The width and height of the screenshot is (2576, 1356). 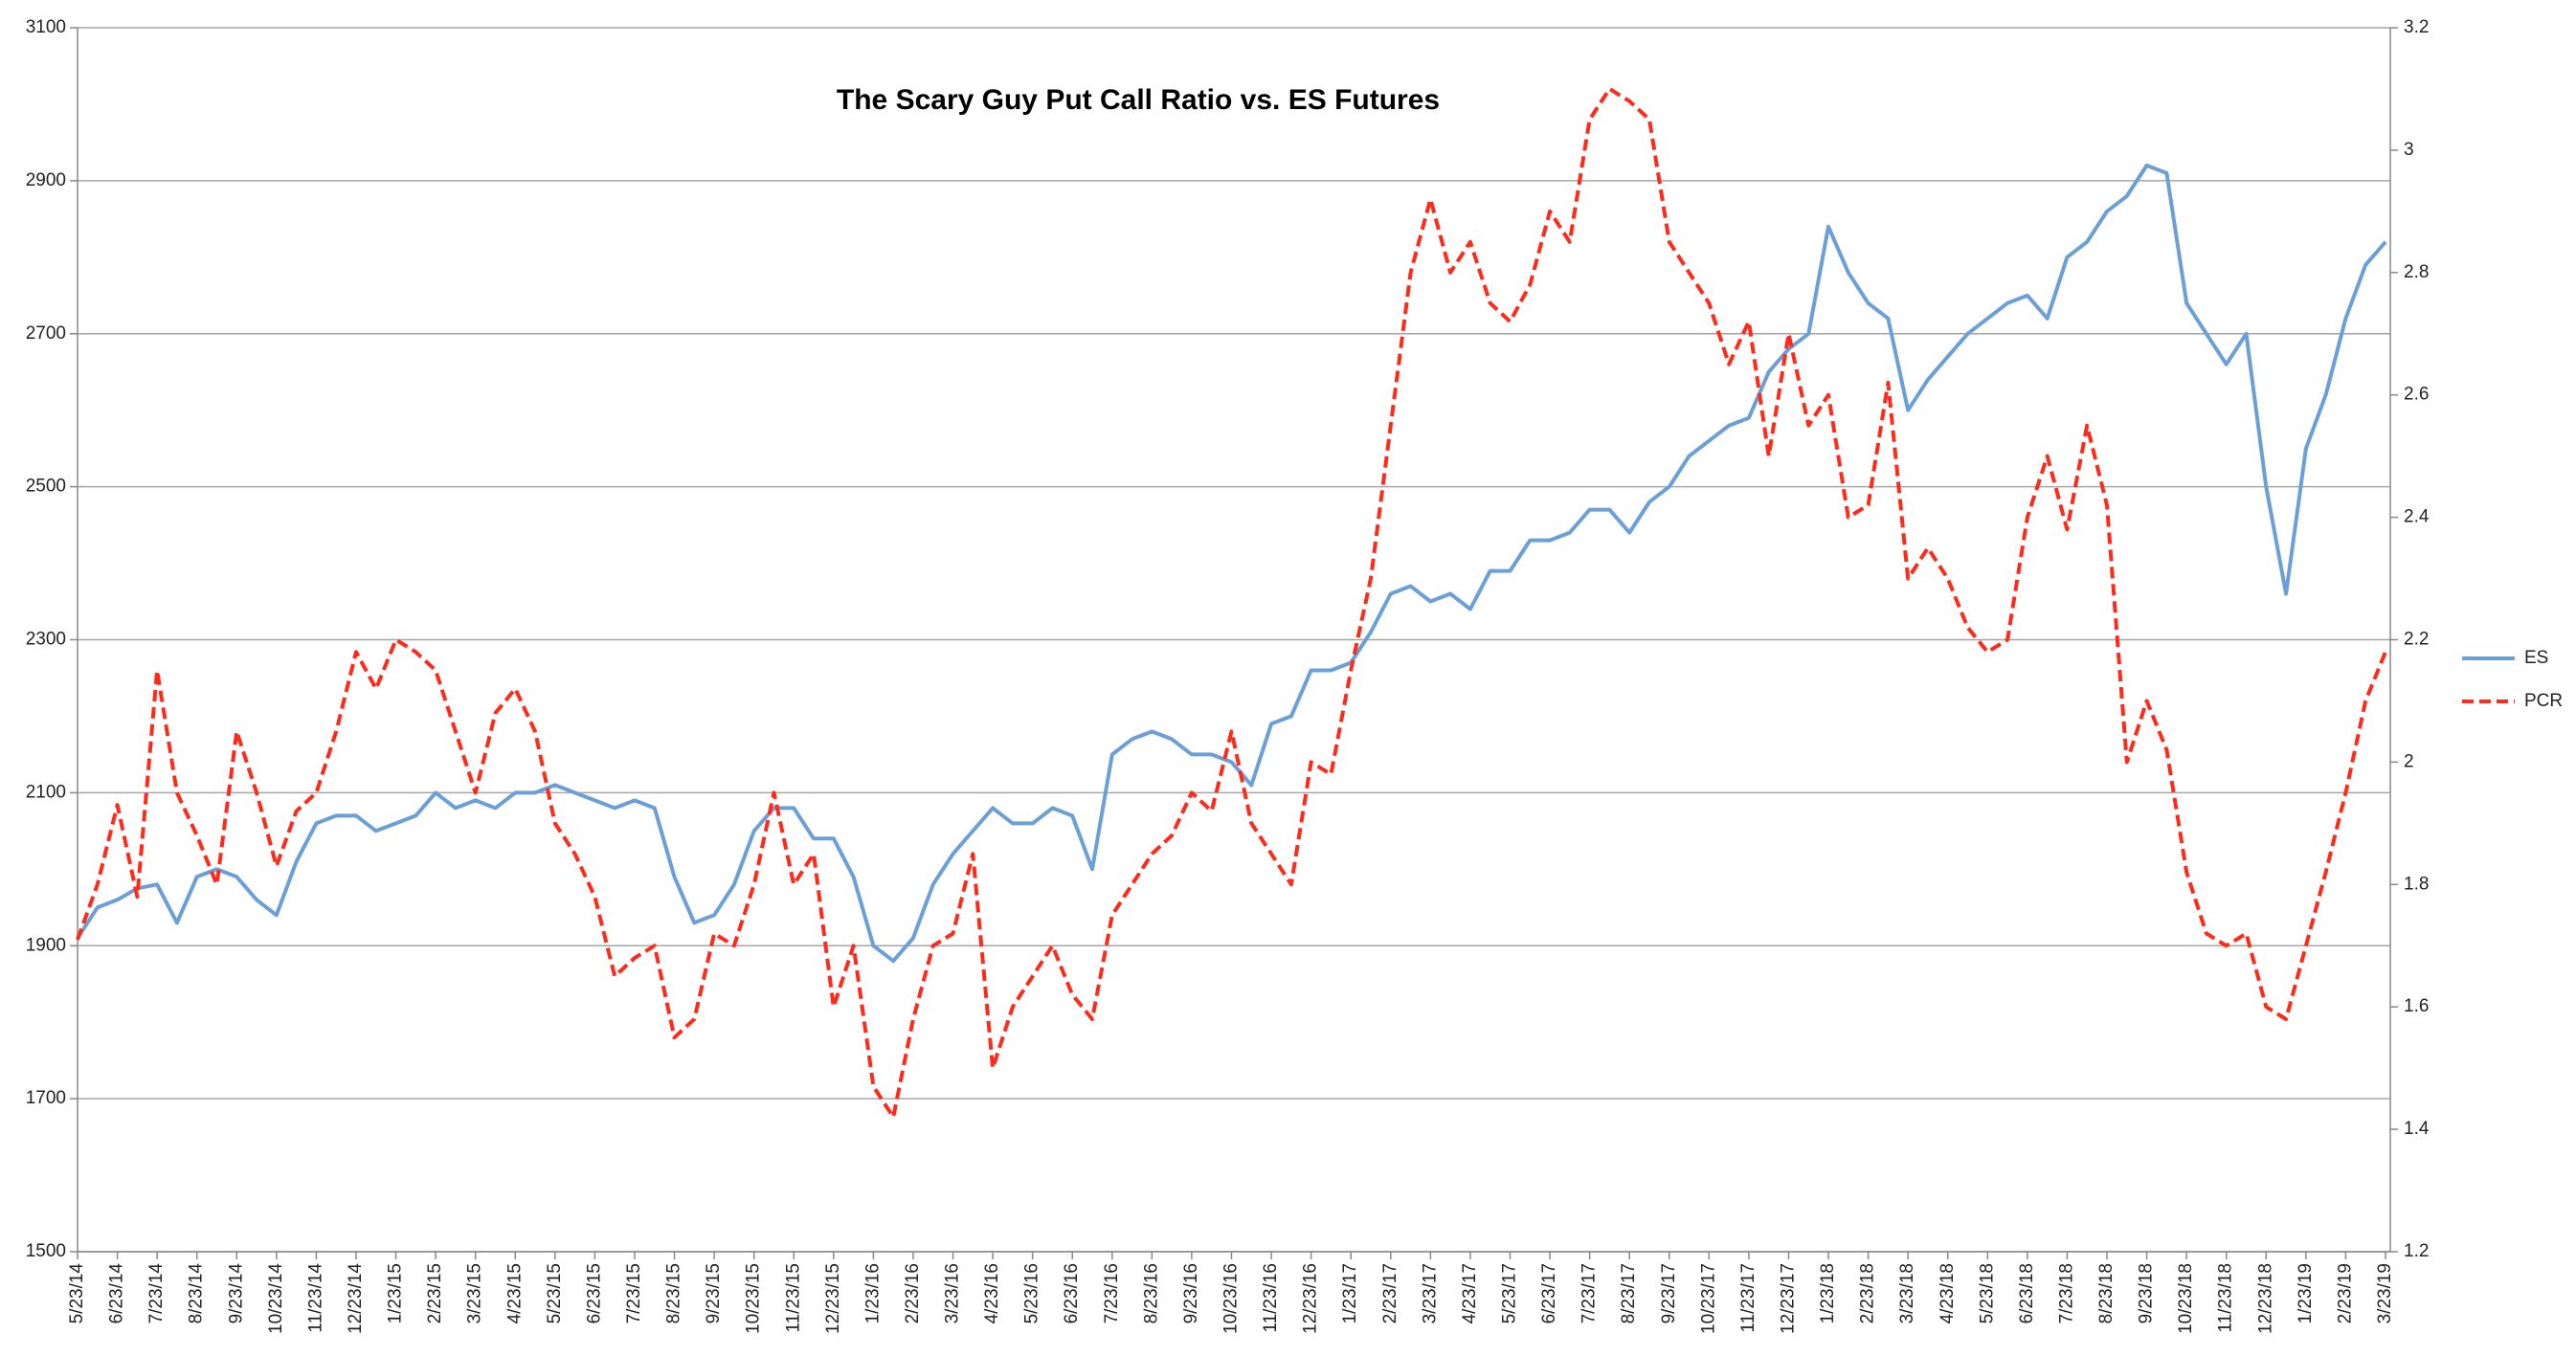 What do you see at coordinates (77, 1293) in the screenshot?
I see `x-tick-label: 5/23/14` at bounding box center [77, 1293].